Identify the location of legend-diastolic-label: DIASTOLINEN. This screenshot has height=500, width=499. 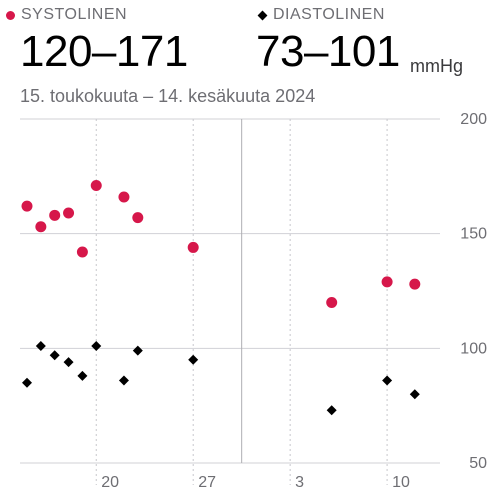
(329, 14).